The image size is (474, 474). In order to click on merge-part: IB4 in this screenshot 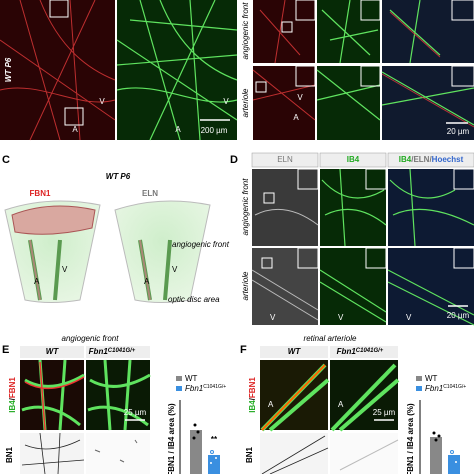, I will do `click(405, 159)`.